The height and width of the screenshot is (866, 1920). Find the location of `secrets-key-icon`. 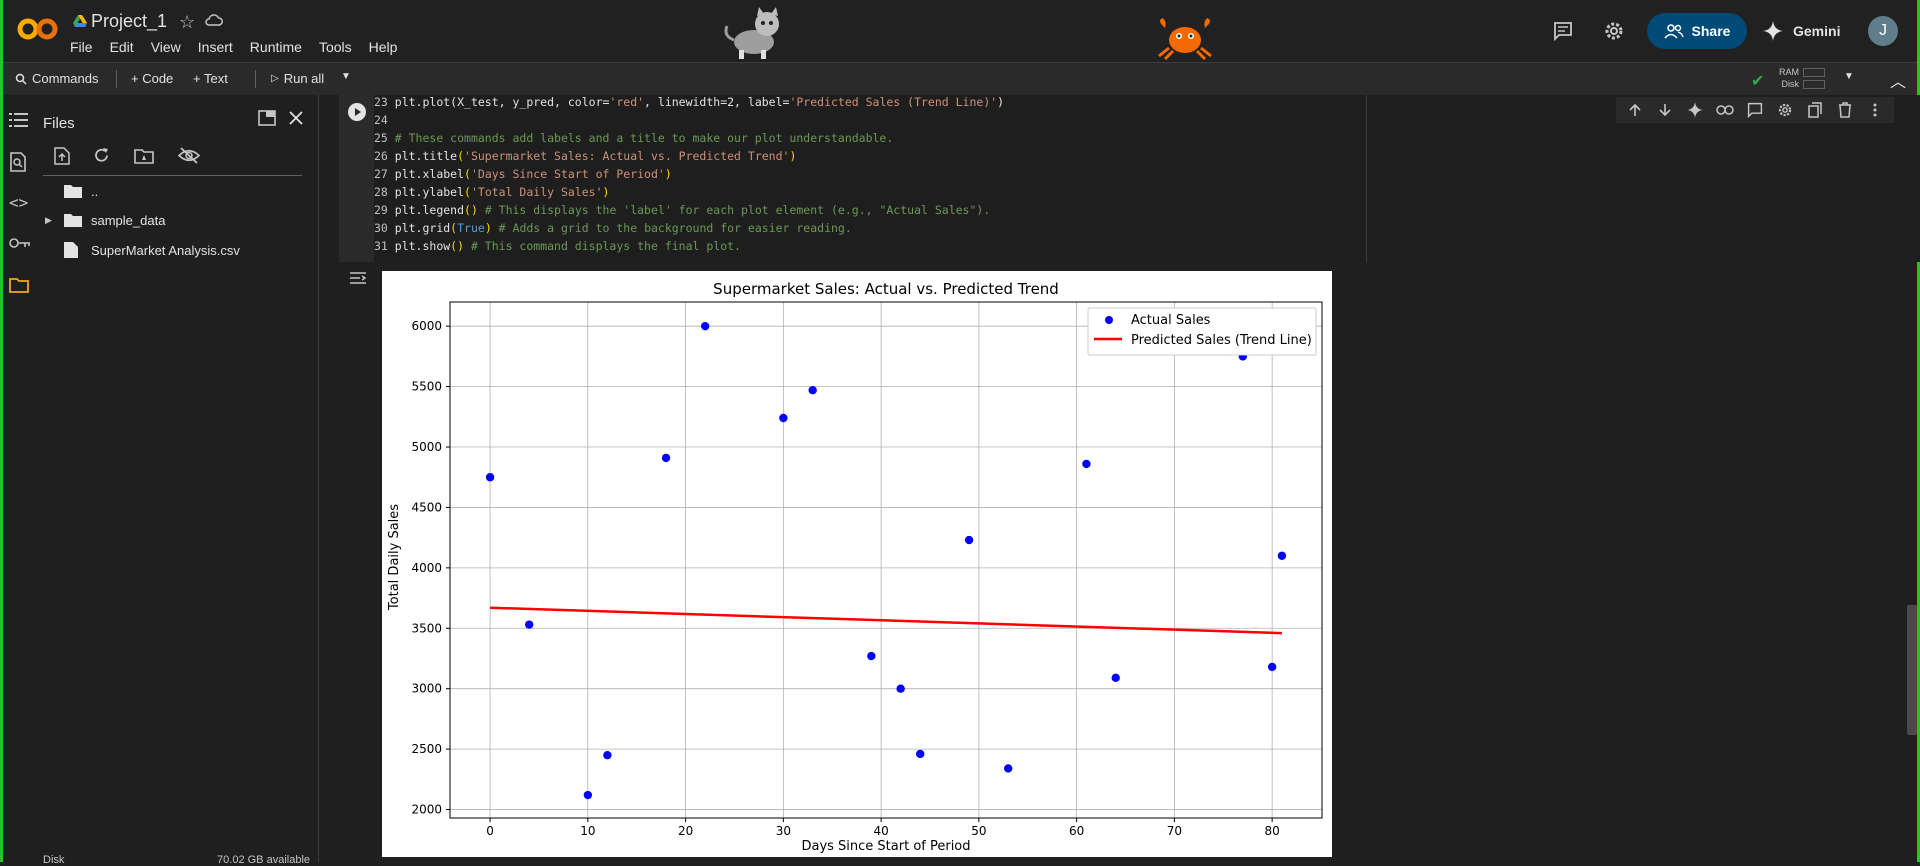

secrets-key-icon is located at coordinates (20, 243).